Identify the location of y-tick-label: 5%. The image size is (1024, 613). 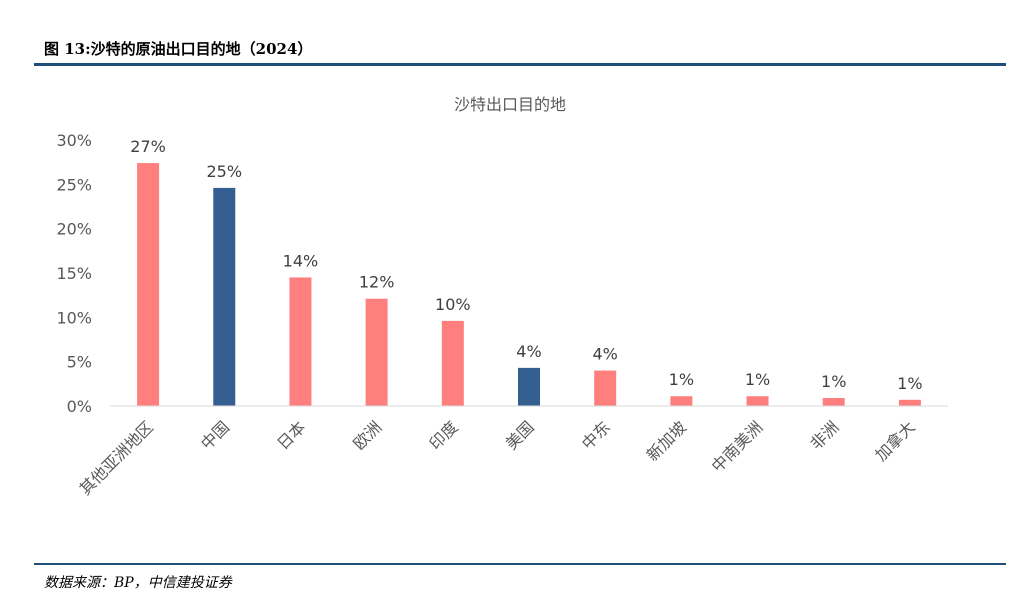
(79, 362).